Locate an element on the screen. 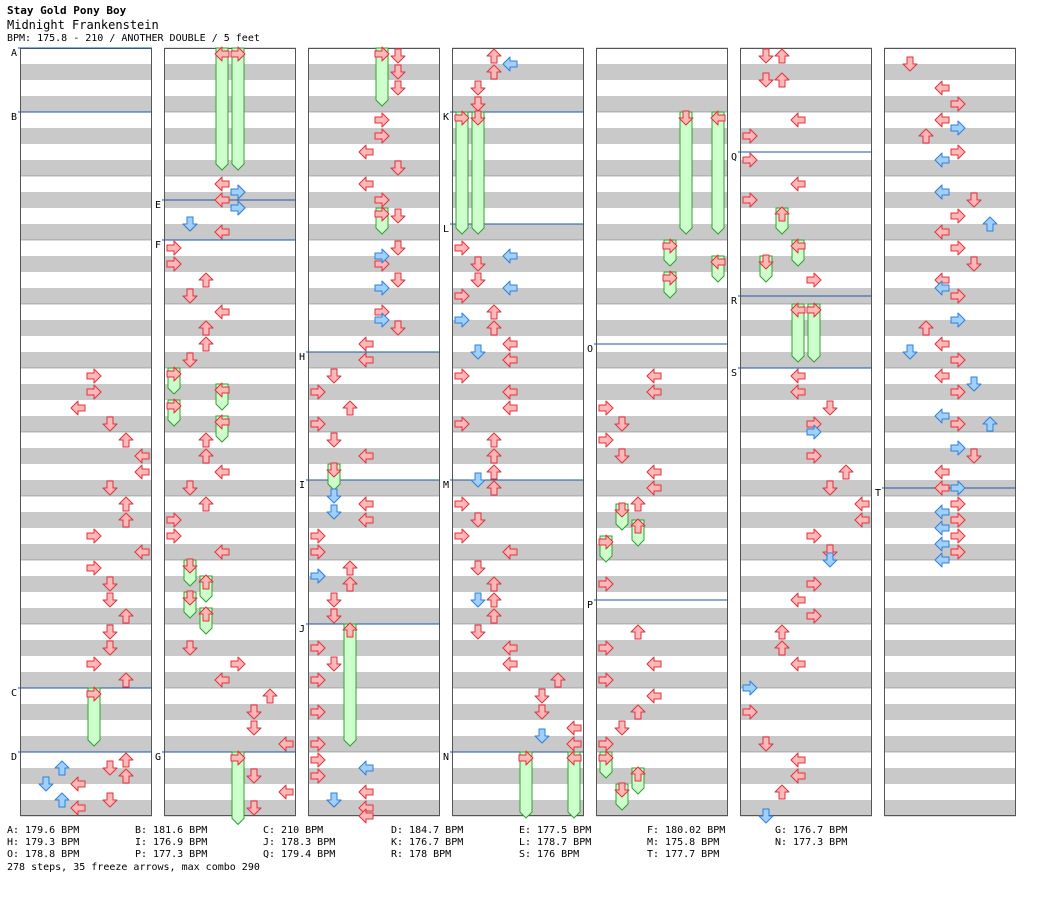 The height and width of the screenshot is (900, 1040). bpm-marker-label: E is located at coordinates (158, 205).